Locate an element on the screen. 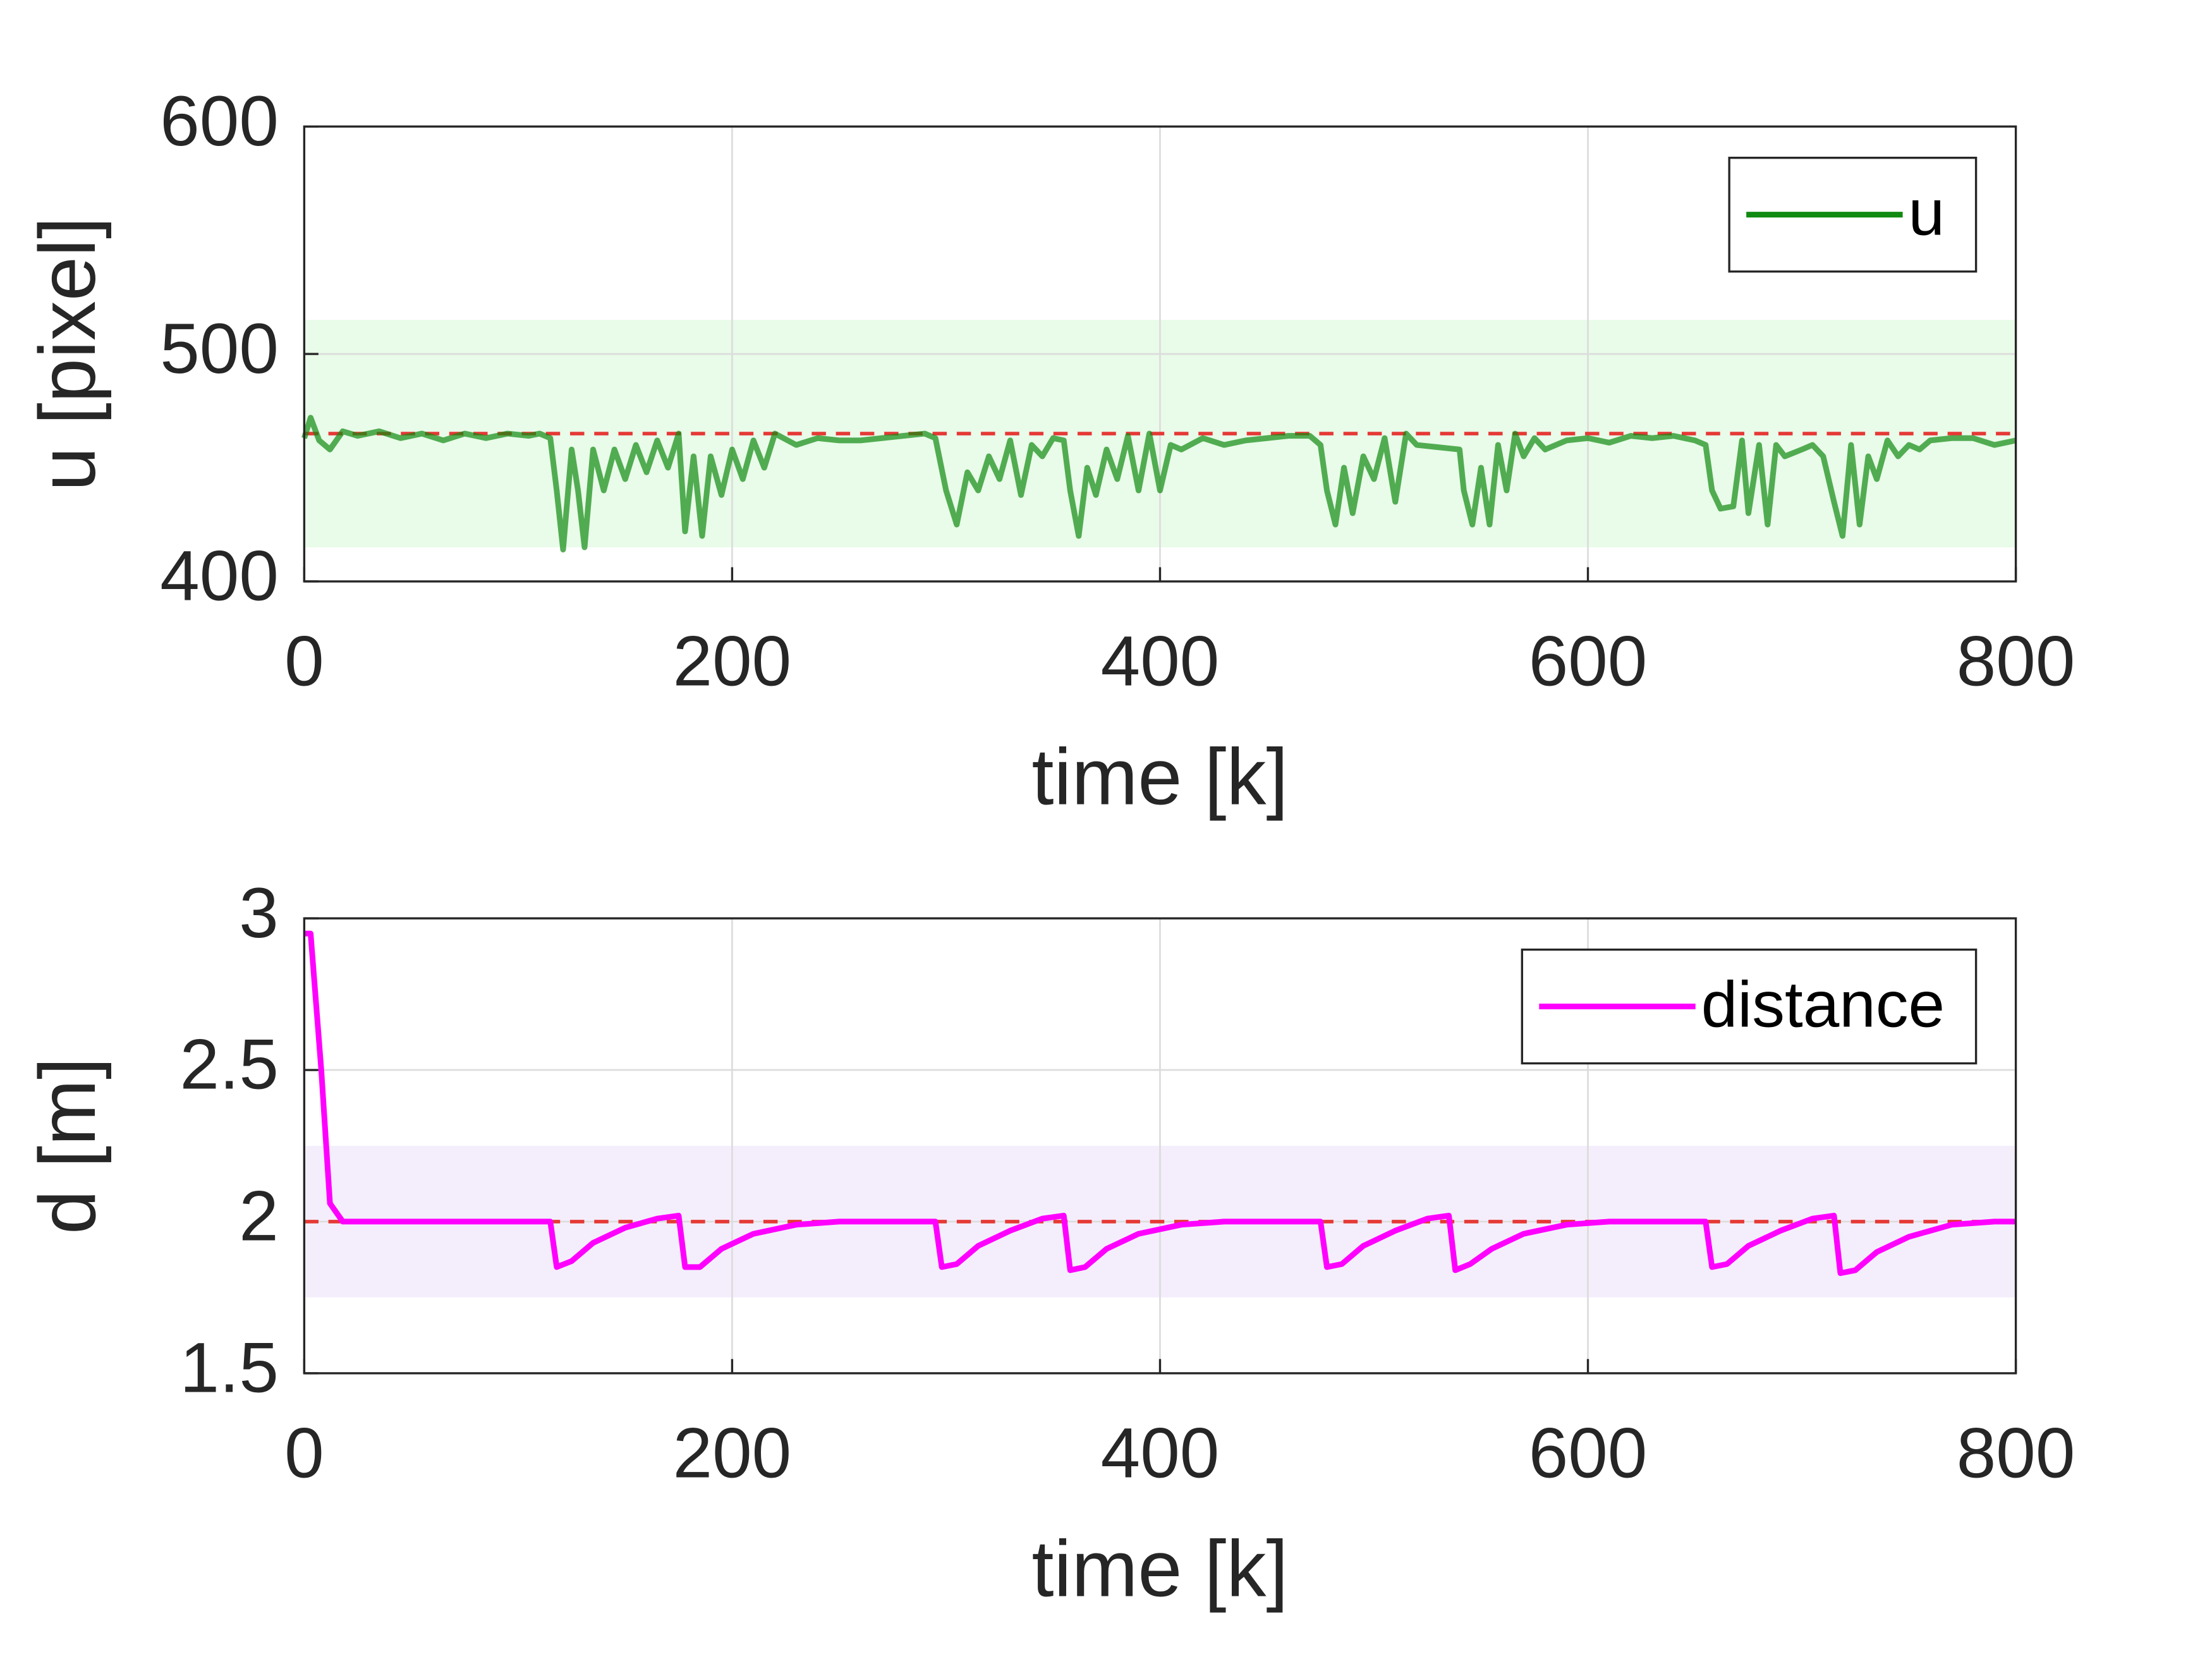  legend: distance is located at coordinates (1749, 1006).